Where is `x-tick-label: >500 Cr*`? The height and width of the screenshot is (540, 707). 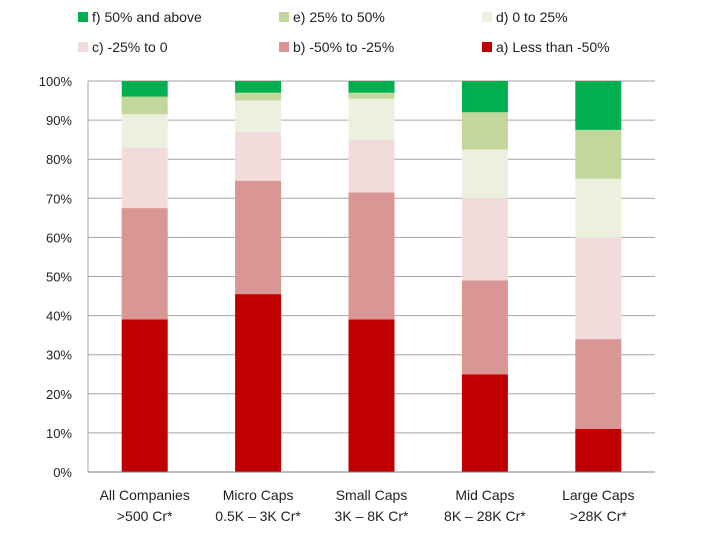 x-tick-label: >500 Cr* is located at coordinates (145, 516).